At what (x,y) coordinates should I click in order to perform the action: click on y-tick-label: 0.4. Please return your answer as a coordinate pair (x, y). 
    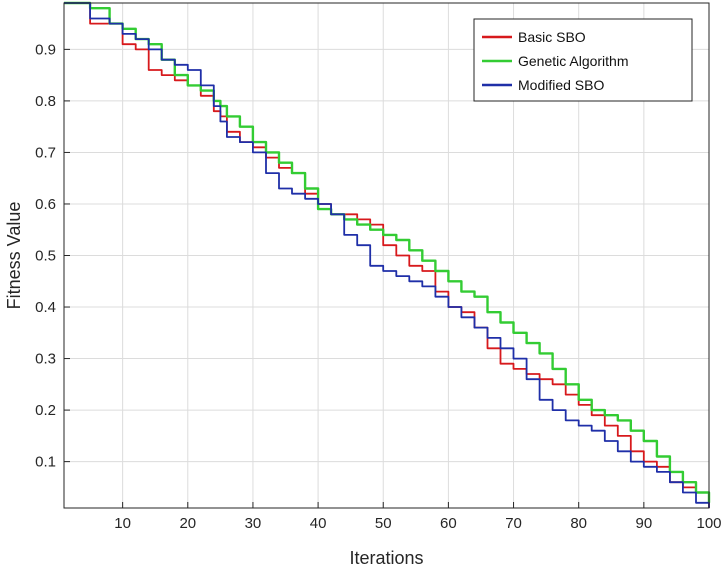
    Looking at the image, I should click on (45, 307).